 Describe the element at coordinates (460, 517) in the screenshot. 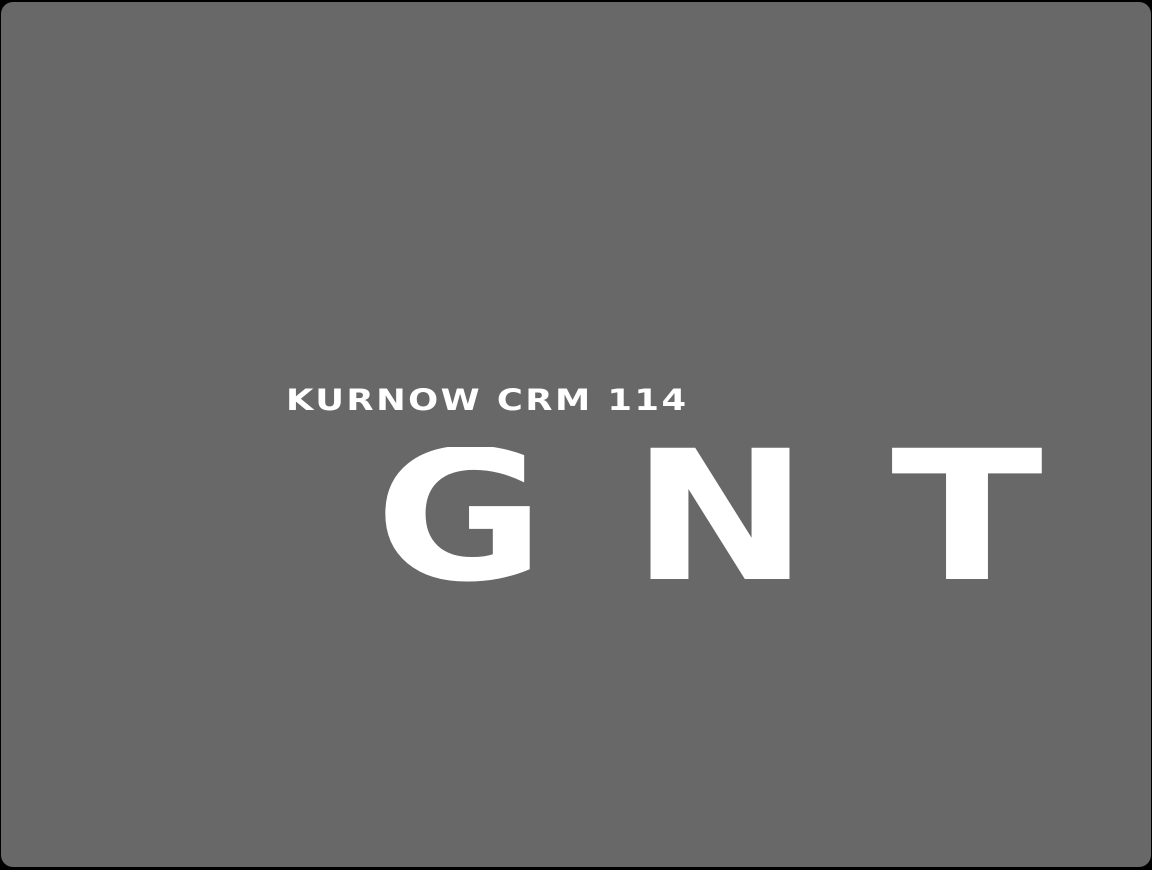

I see `logo-letter-g: G` at that location.